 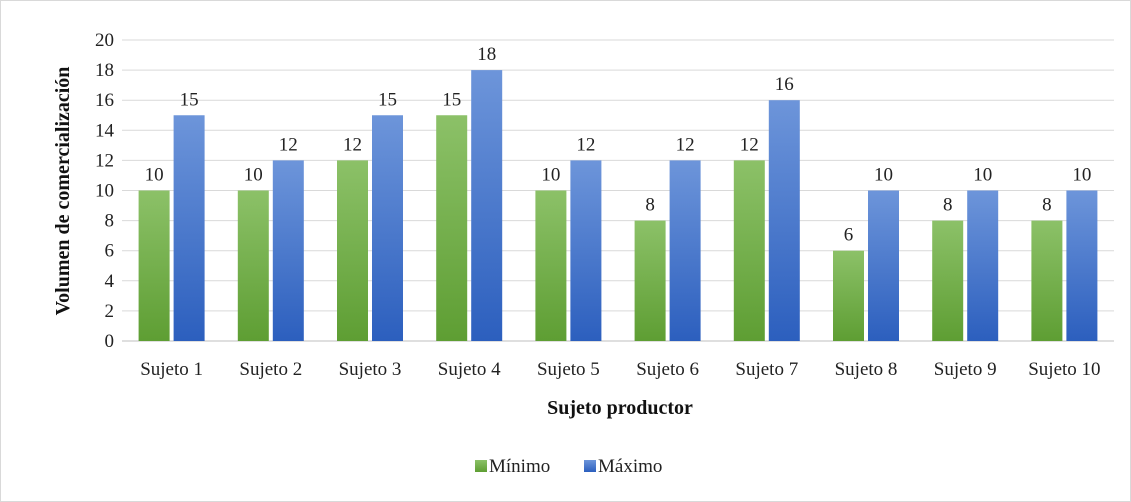 What do you see at coordinates (630, 466) in the screenshot?
I see `legend-label: Máximo` at bounding box center [630, 466].